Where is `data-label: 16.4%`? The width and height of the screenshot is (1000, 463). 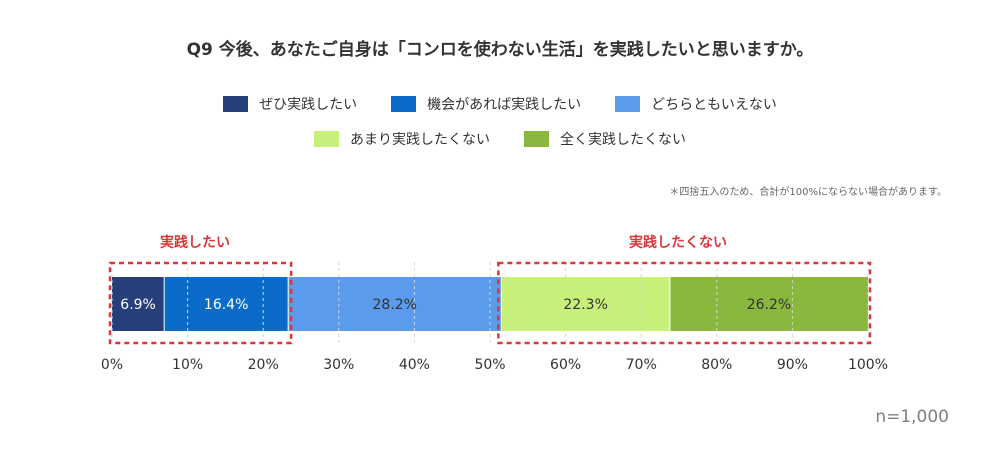
data-label: 16.4% is located at coordinates (226, 305).